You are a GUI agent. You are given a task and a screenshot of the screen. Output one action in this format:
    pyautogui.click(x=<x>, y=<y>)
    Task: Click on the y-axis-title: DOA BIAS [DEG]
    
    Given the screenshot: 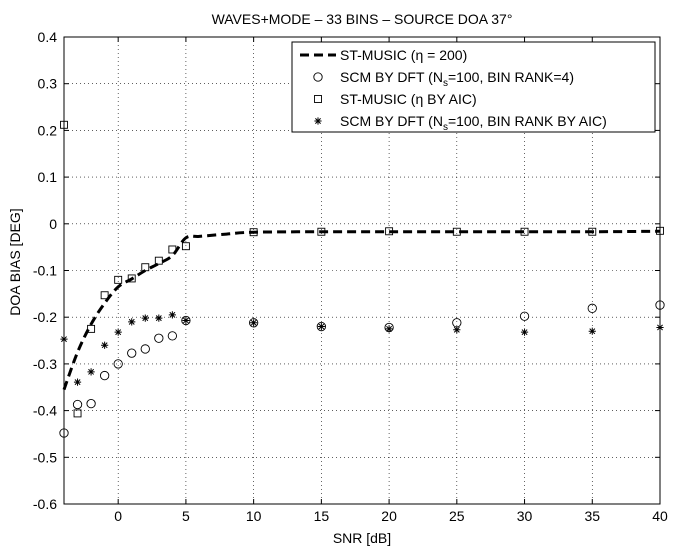 What is the action you would take?
    pyautogui.click(x=15, y=261)
    